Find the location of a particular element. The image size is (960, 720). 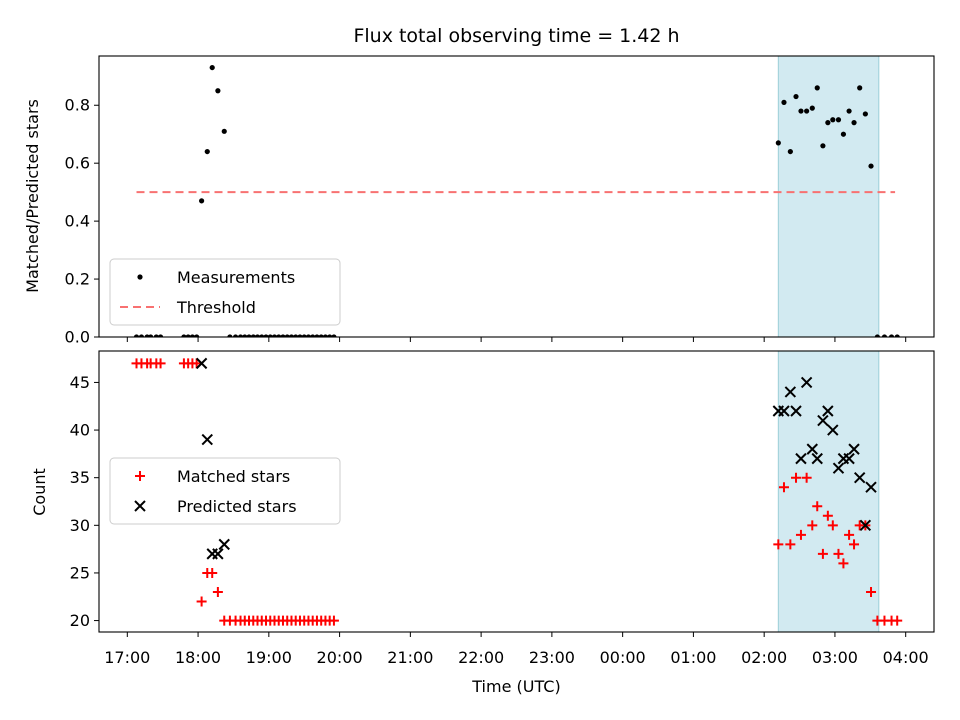

legend: Matched stars Predicted stars is located at coordinates (225, 491).